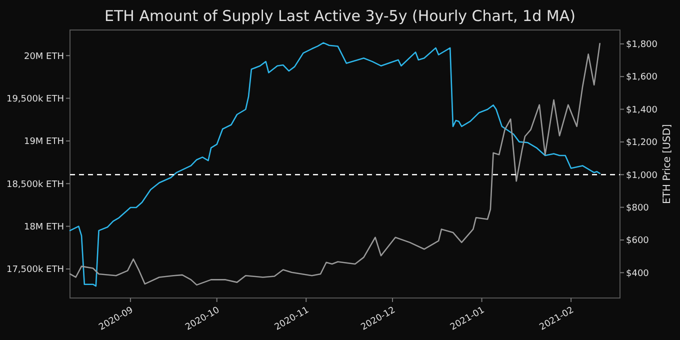 The height and width of the screenshot is (340, 680). I want to click on y-tick-label: 18,500k ETH, so click(35, 185).